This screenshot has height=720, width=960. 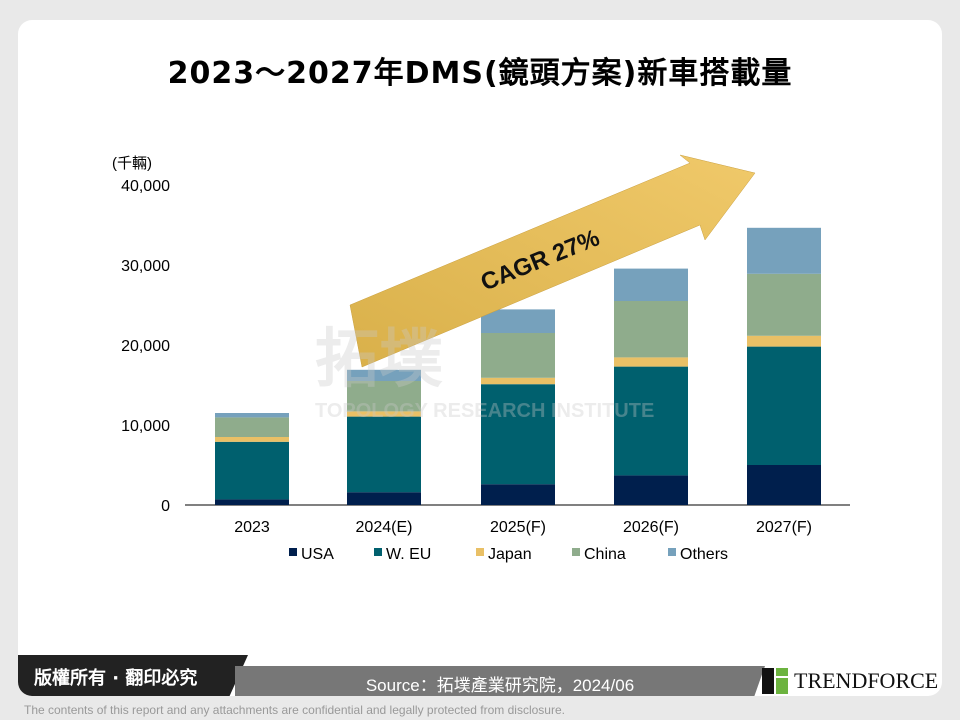 I want to click on bar-segment-others-2025(F), so click(x=518, y=321).